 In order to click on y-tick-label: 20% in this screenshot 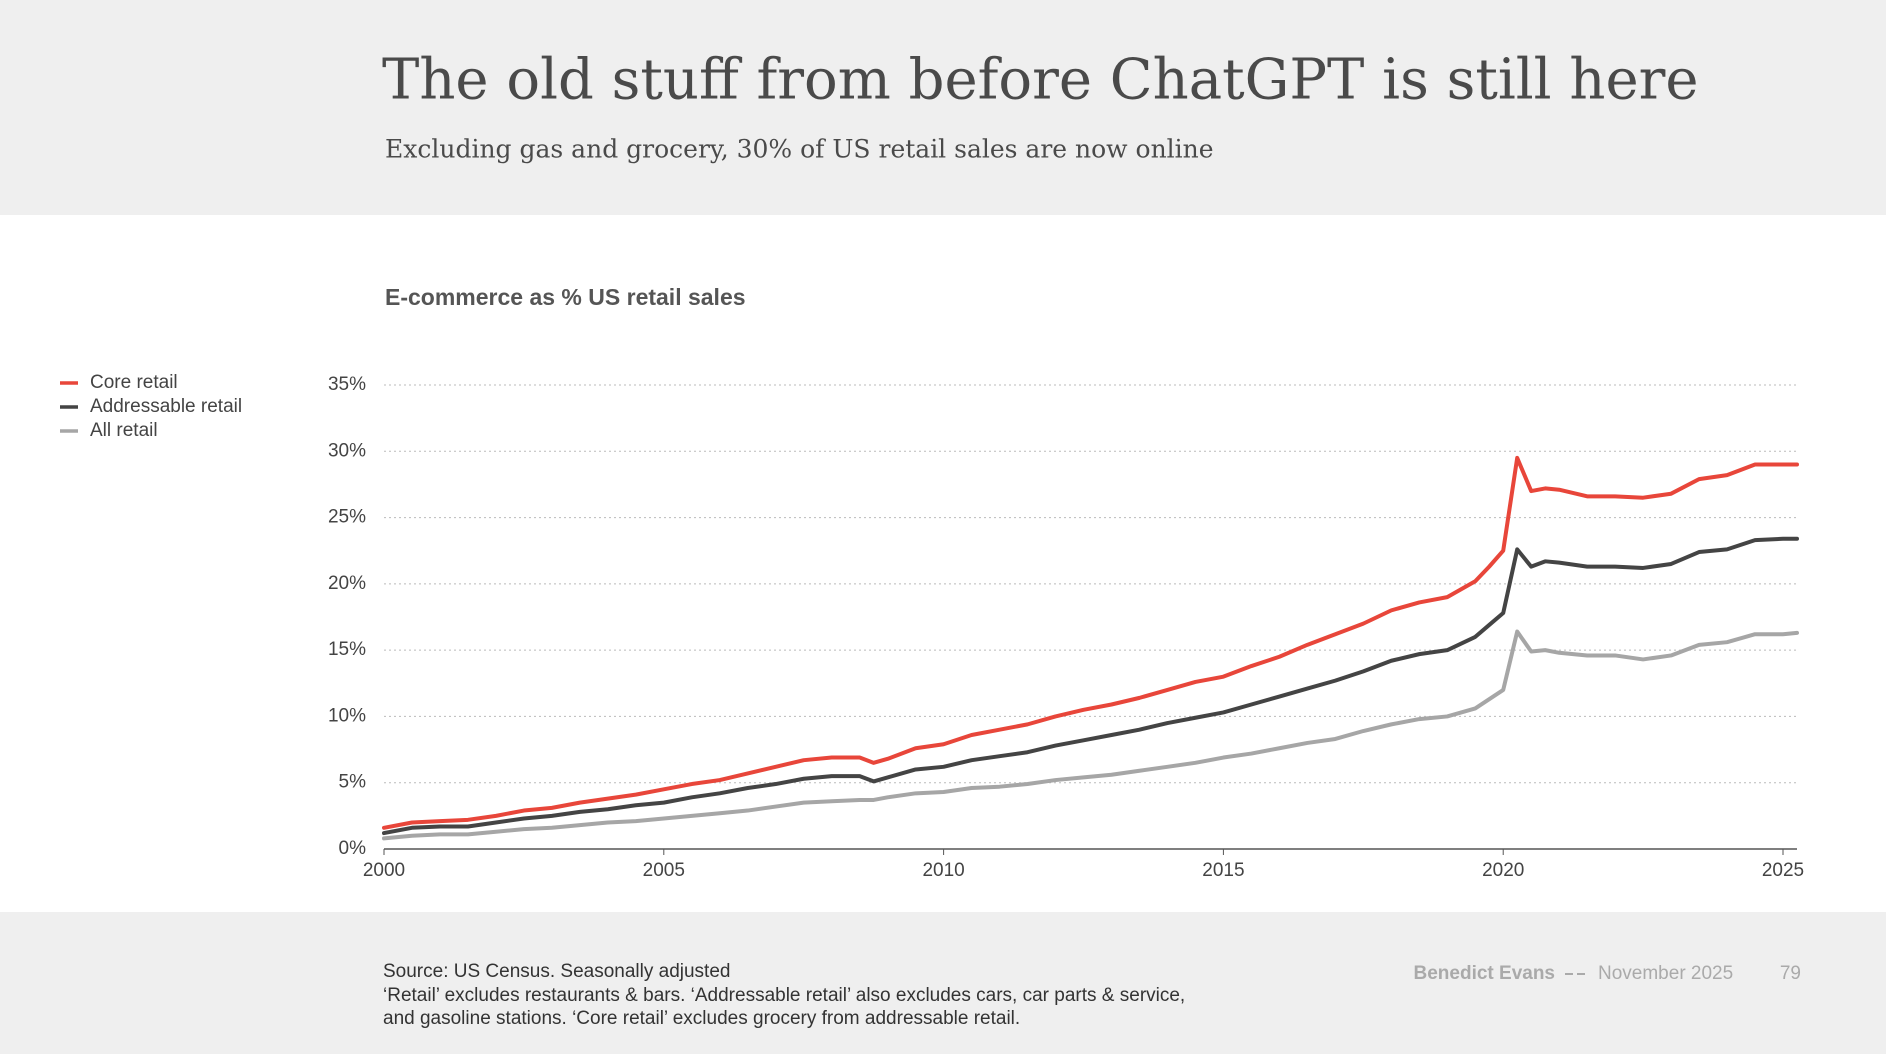, I will do `click(347, 583)`.